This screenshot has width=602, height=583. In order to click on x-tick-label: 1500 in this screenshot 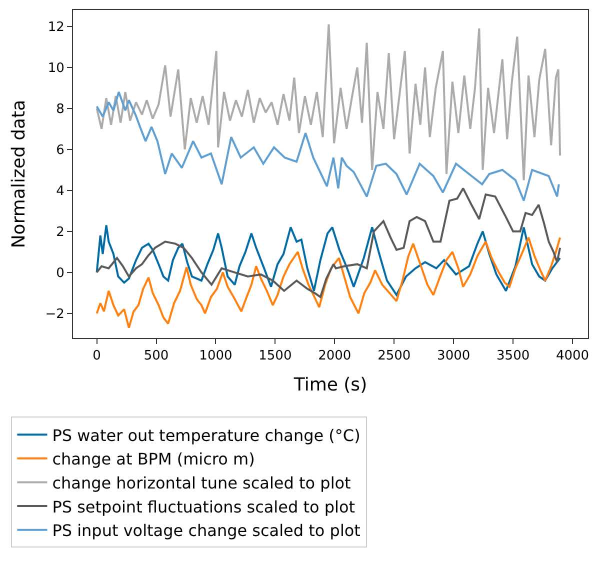, I will do `click(275, 356)`.